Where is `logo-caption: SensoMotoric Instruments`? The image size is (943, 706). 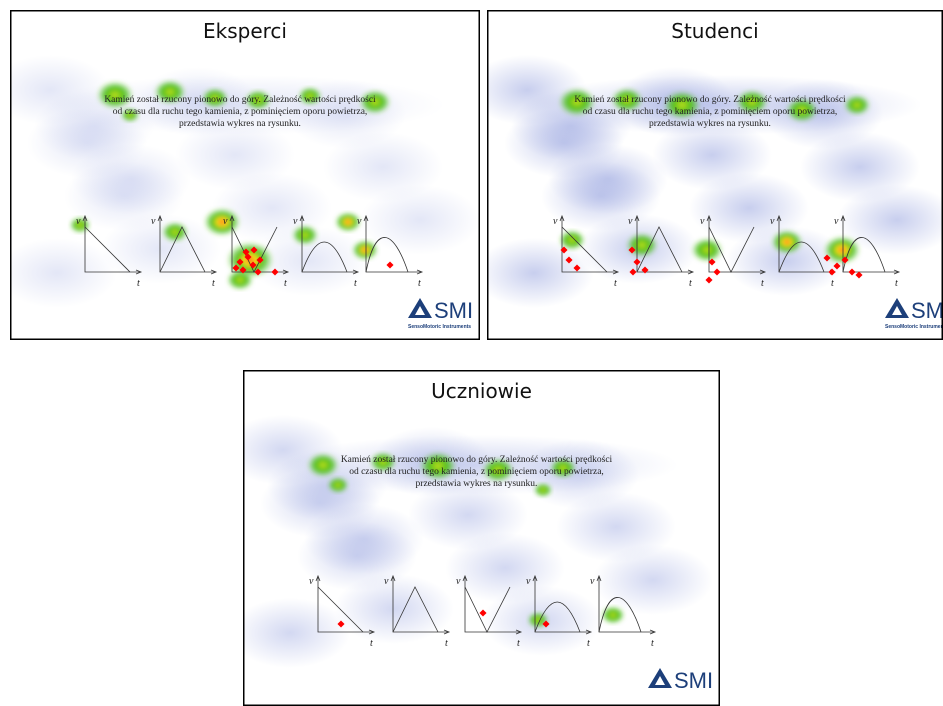 logo-caption: SensoMotoric Instruments is located at coordinates (914, 327).